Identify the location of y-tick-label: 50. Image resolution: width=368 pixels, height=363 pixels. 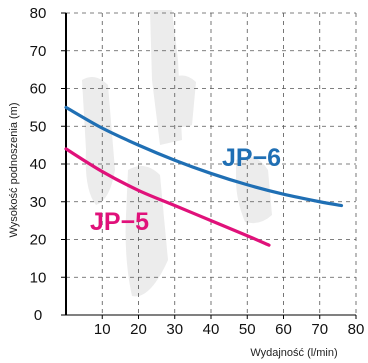
(38, 126).